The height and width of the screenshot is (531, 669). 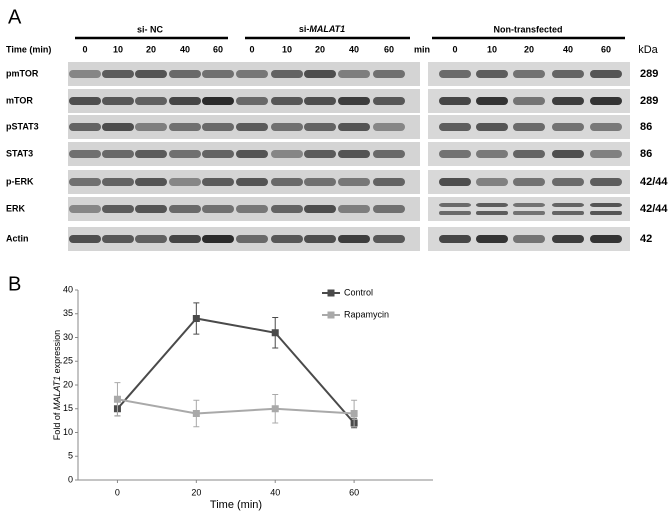 What do you see at coordinates (646, 154) in the screenshot?
I see `kda-value: 86` at bounding box center [646, 154].